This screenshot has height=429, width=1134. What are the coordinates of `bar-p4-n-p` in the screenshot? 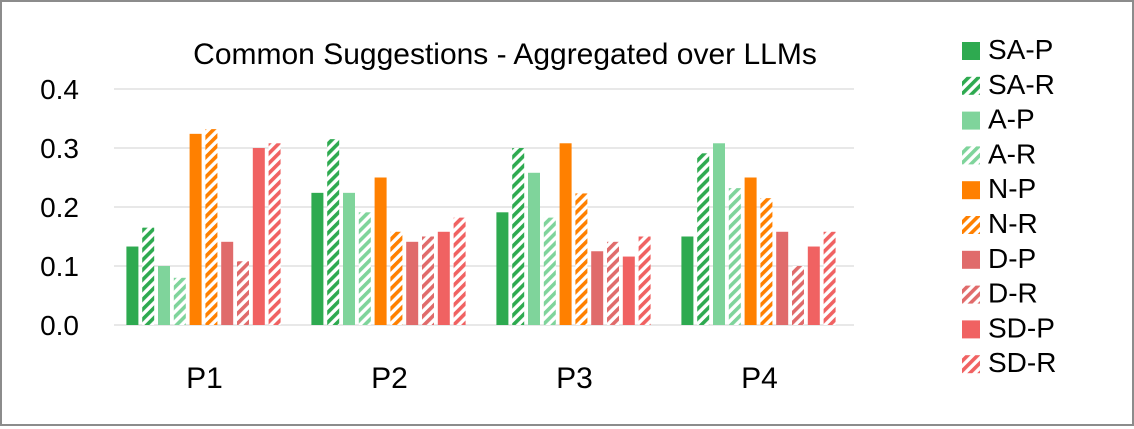 It's located at (750, 251).